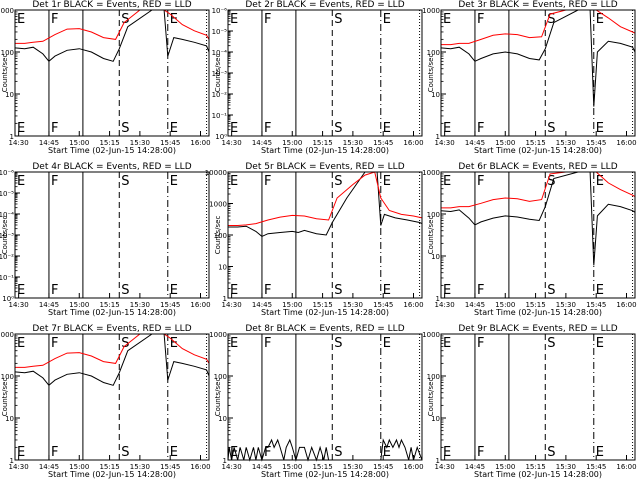 Image resolution: width=640 pixels, height=480 pixels. Describe the element at coordinates (537, 329) in the screenshot. I see `chart-title: Det 9r BLACK = Events, RED = LLD` at that location.